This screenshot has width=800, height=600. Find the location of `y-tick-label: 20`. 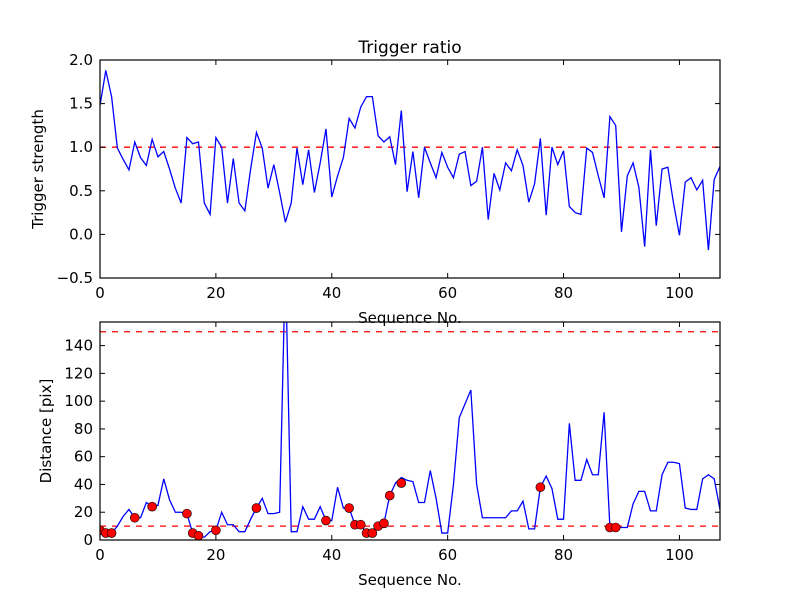

y-tick-label: 20 is located at coordinates (83, 512).